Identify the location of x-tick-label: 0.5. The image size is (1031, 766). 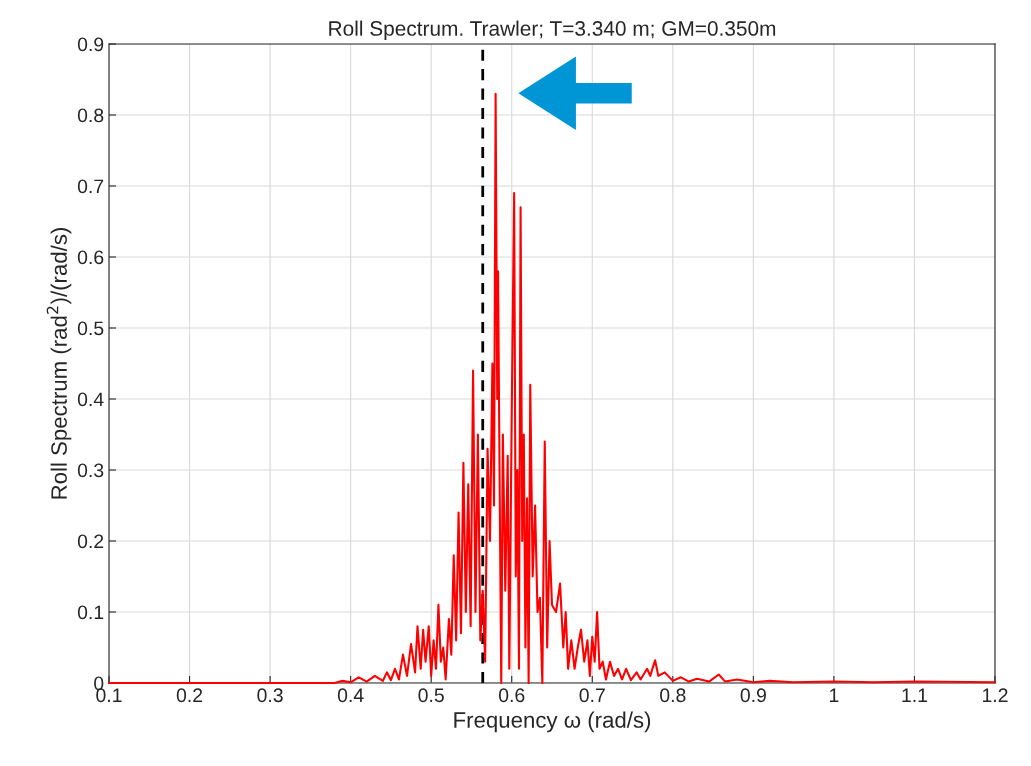
(431, 695).